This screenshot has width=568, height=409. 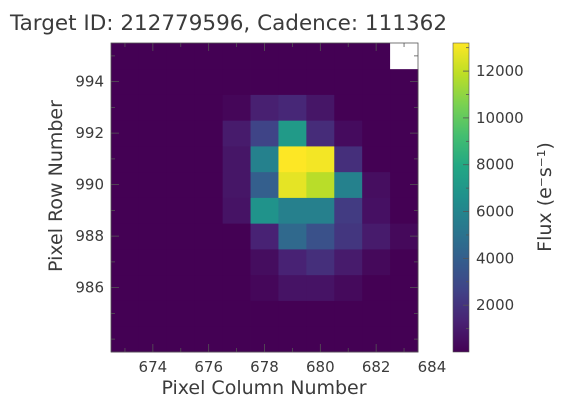 I want to click on colorbar-tick-label: 8000, so click(x=495, y=165).